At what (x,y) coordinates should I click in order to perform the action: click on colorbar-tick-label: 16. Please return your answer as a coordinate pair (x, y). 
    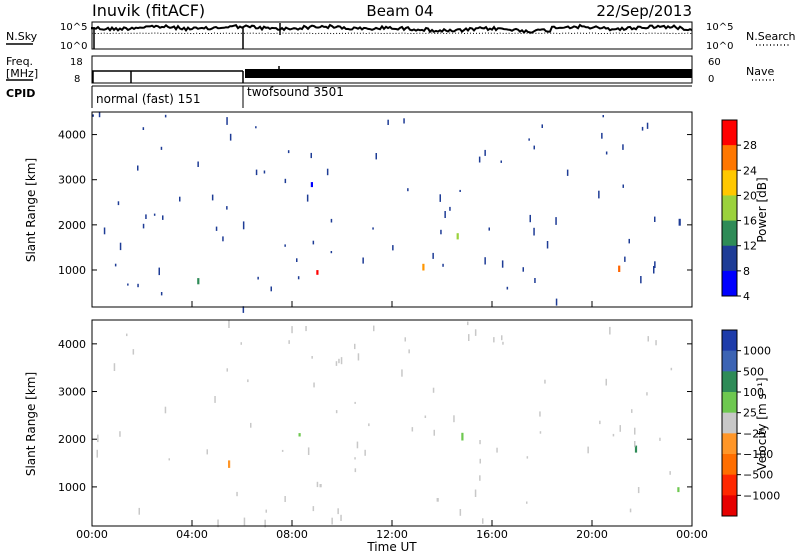
    Looking at the image, I should click on (750, 221).